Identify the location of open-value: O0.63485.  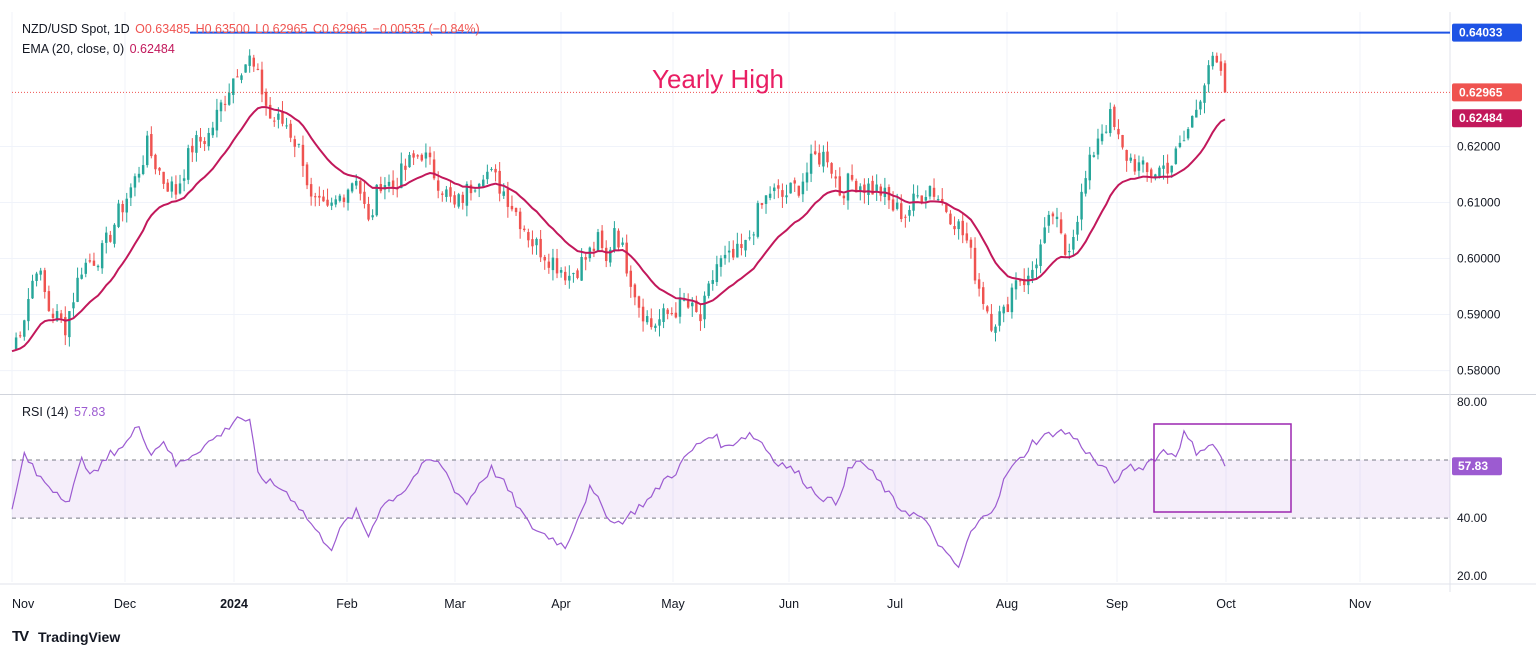
(163, 29).